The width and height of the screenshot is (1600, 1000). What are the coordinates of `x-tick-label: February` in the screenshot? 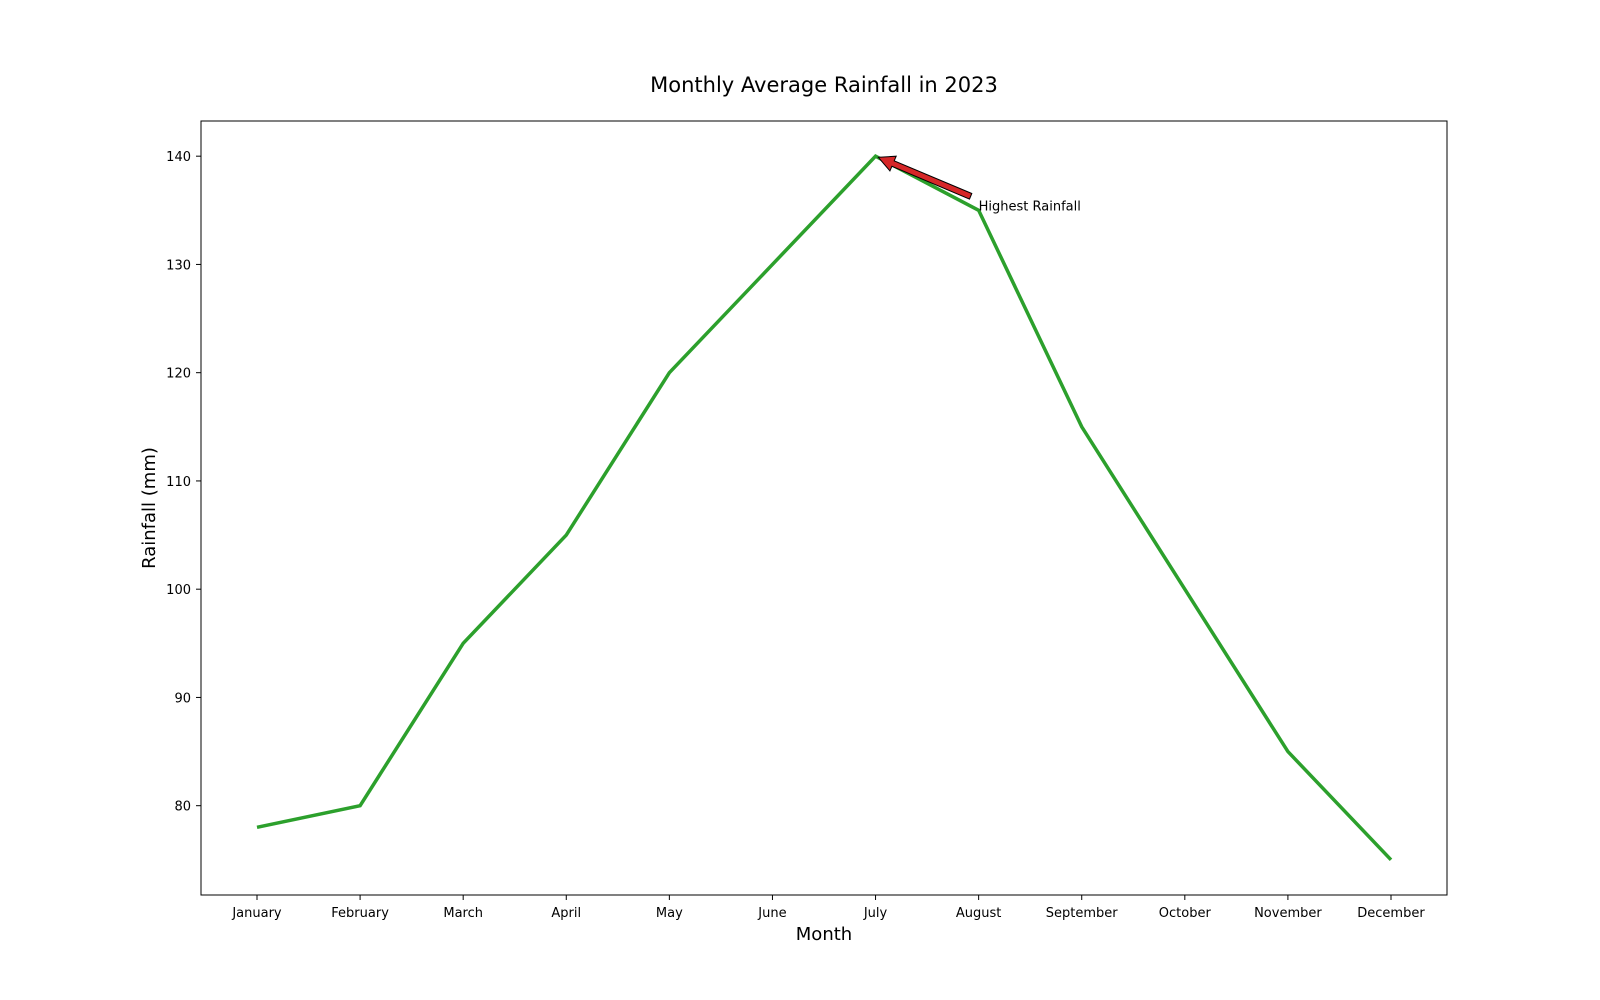 It's located at (360, 913).